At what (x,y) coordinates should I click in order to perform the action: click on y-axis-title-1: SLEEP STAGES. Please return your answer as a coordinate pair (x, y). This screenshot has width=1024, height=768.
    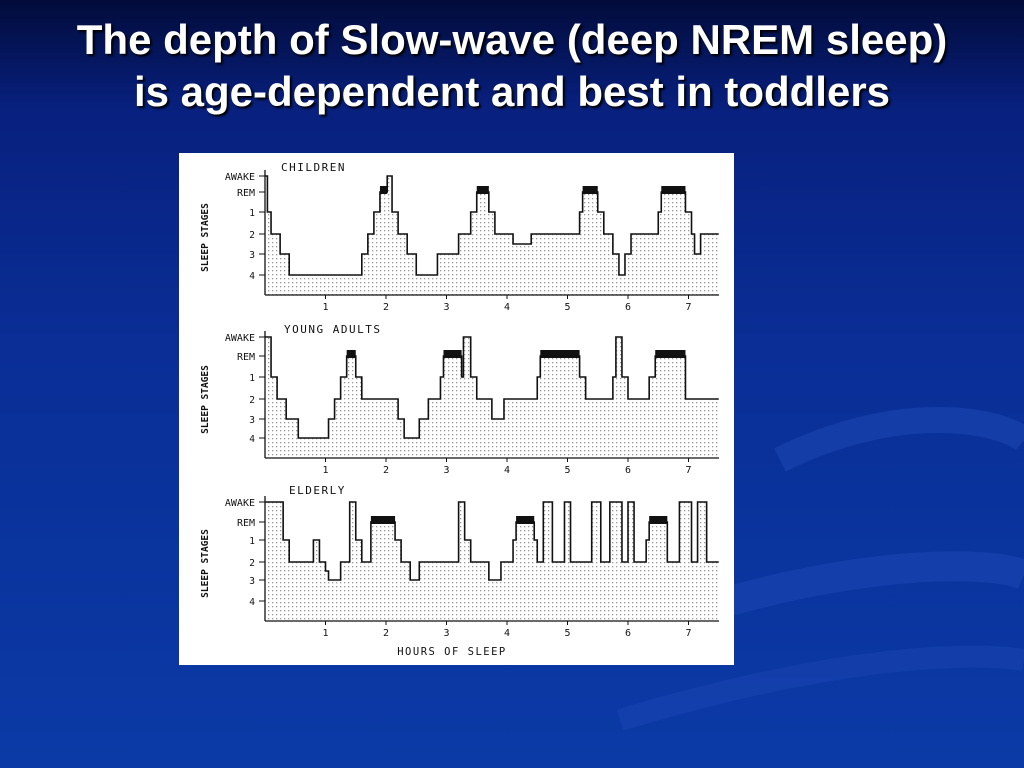
    Looking at the image, I should click on (205, 399).